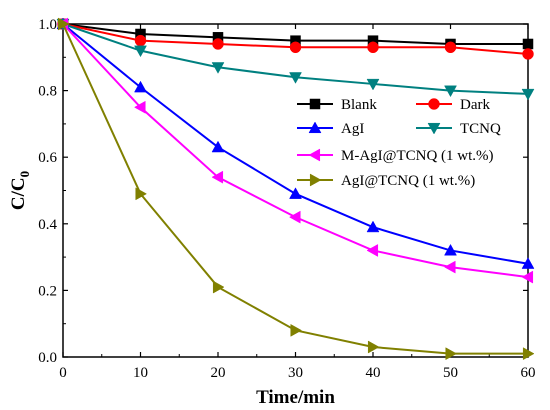  I want to click on x-tick-label: 60, so click(528, 373).